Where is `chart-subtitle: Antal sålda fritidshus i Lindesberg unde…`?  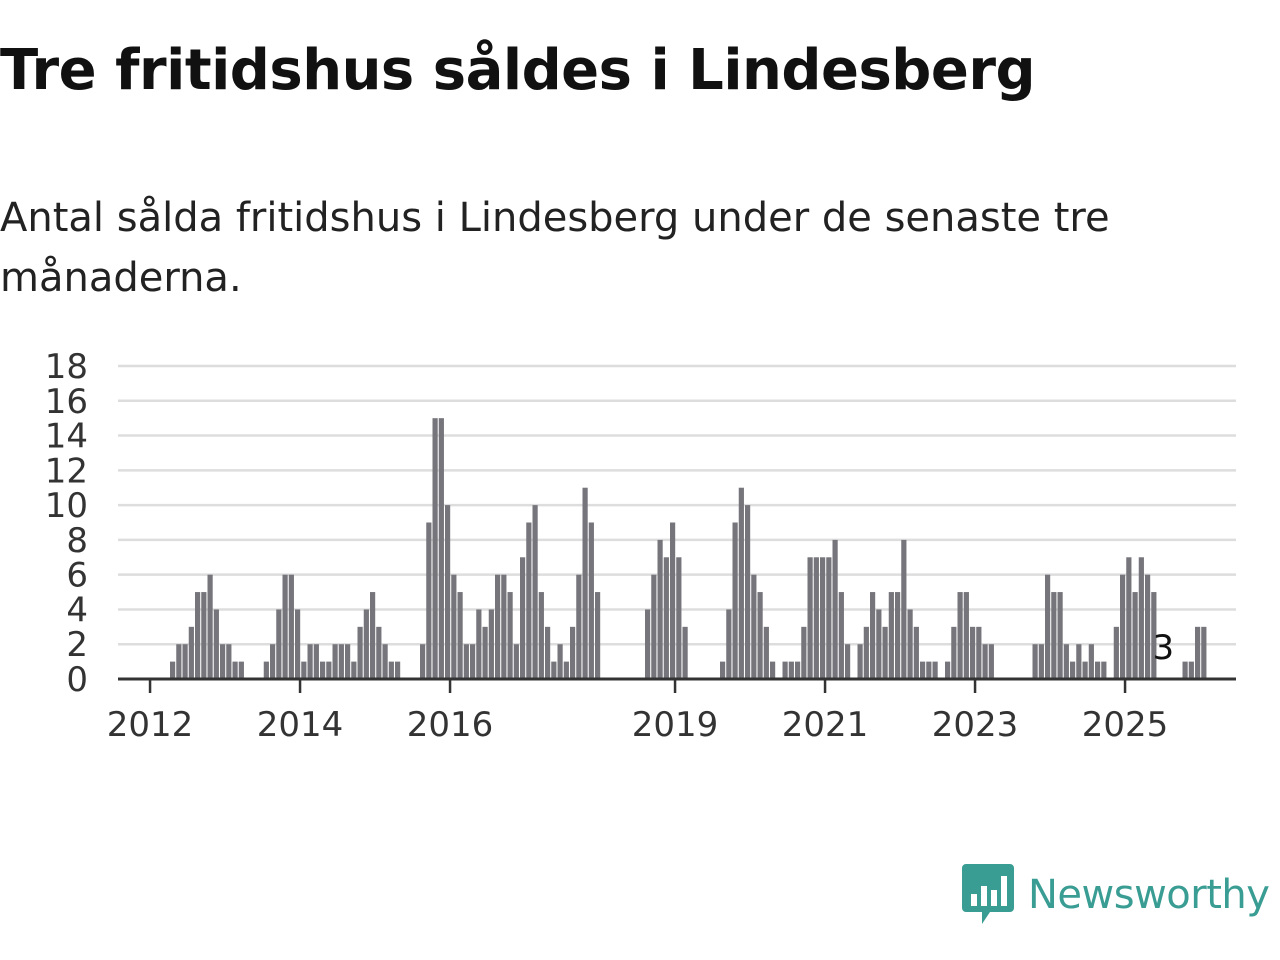 chart-subtitle: Antal sålda fritidshus i Lindesberg unde… is located at coordinates (555, 248).